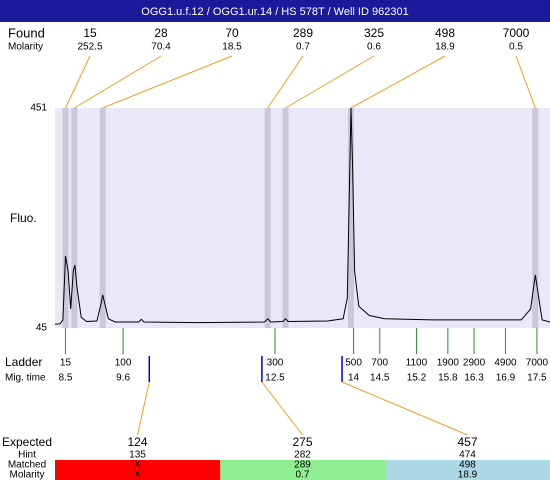  What do you see at coordinates (26, 475) in the screenshot?
I see `matched-molarity-label: Molarity` at bounding box center [26, 475].